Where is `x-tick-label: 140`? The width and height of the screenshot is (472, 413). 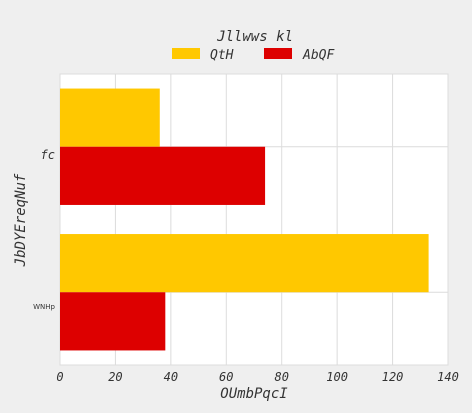 x-tick-label: 140 is located at coordinates (448, 377).